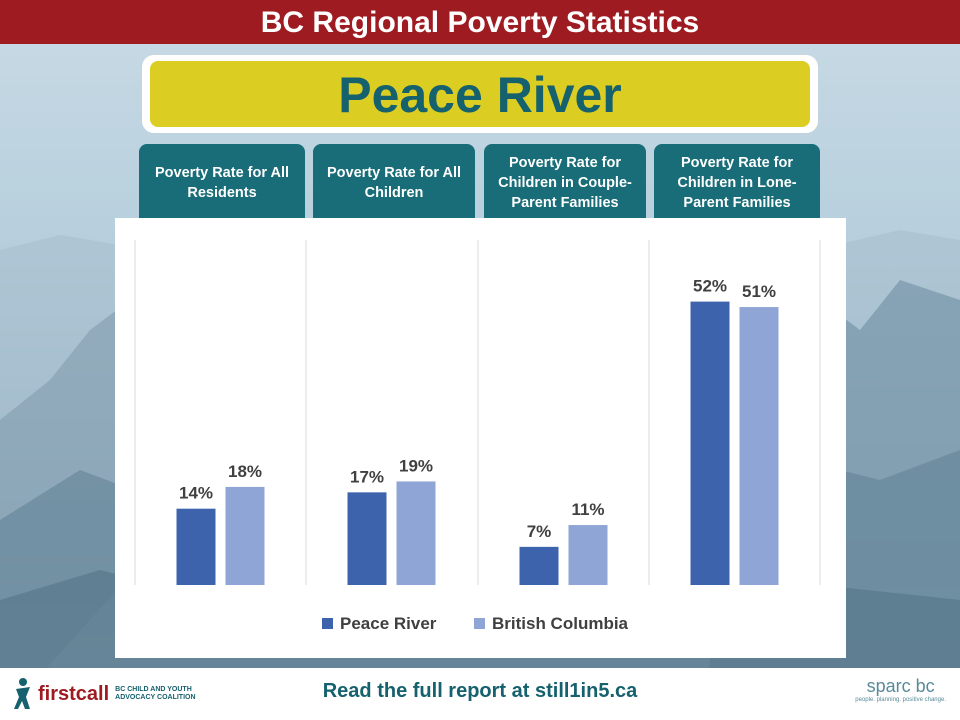  I want to click on data-label: 7%, so click(539, 531).